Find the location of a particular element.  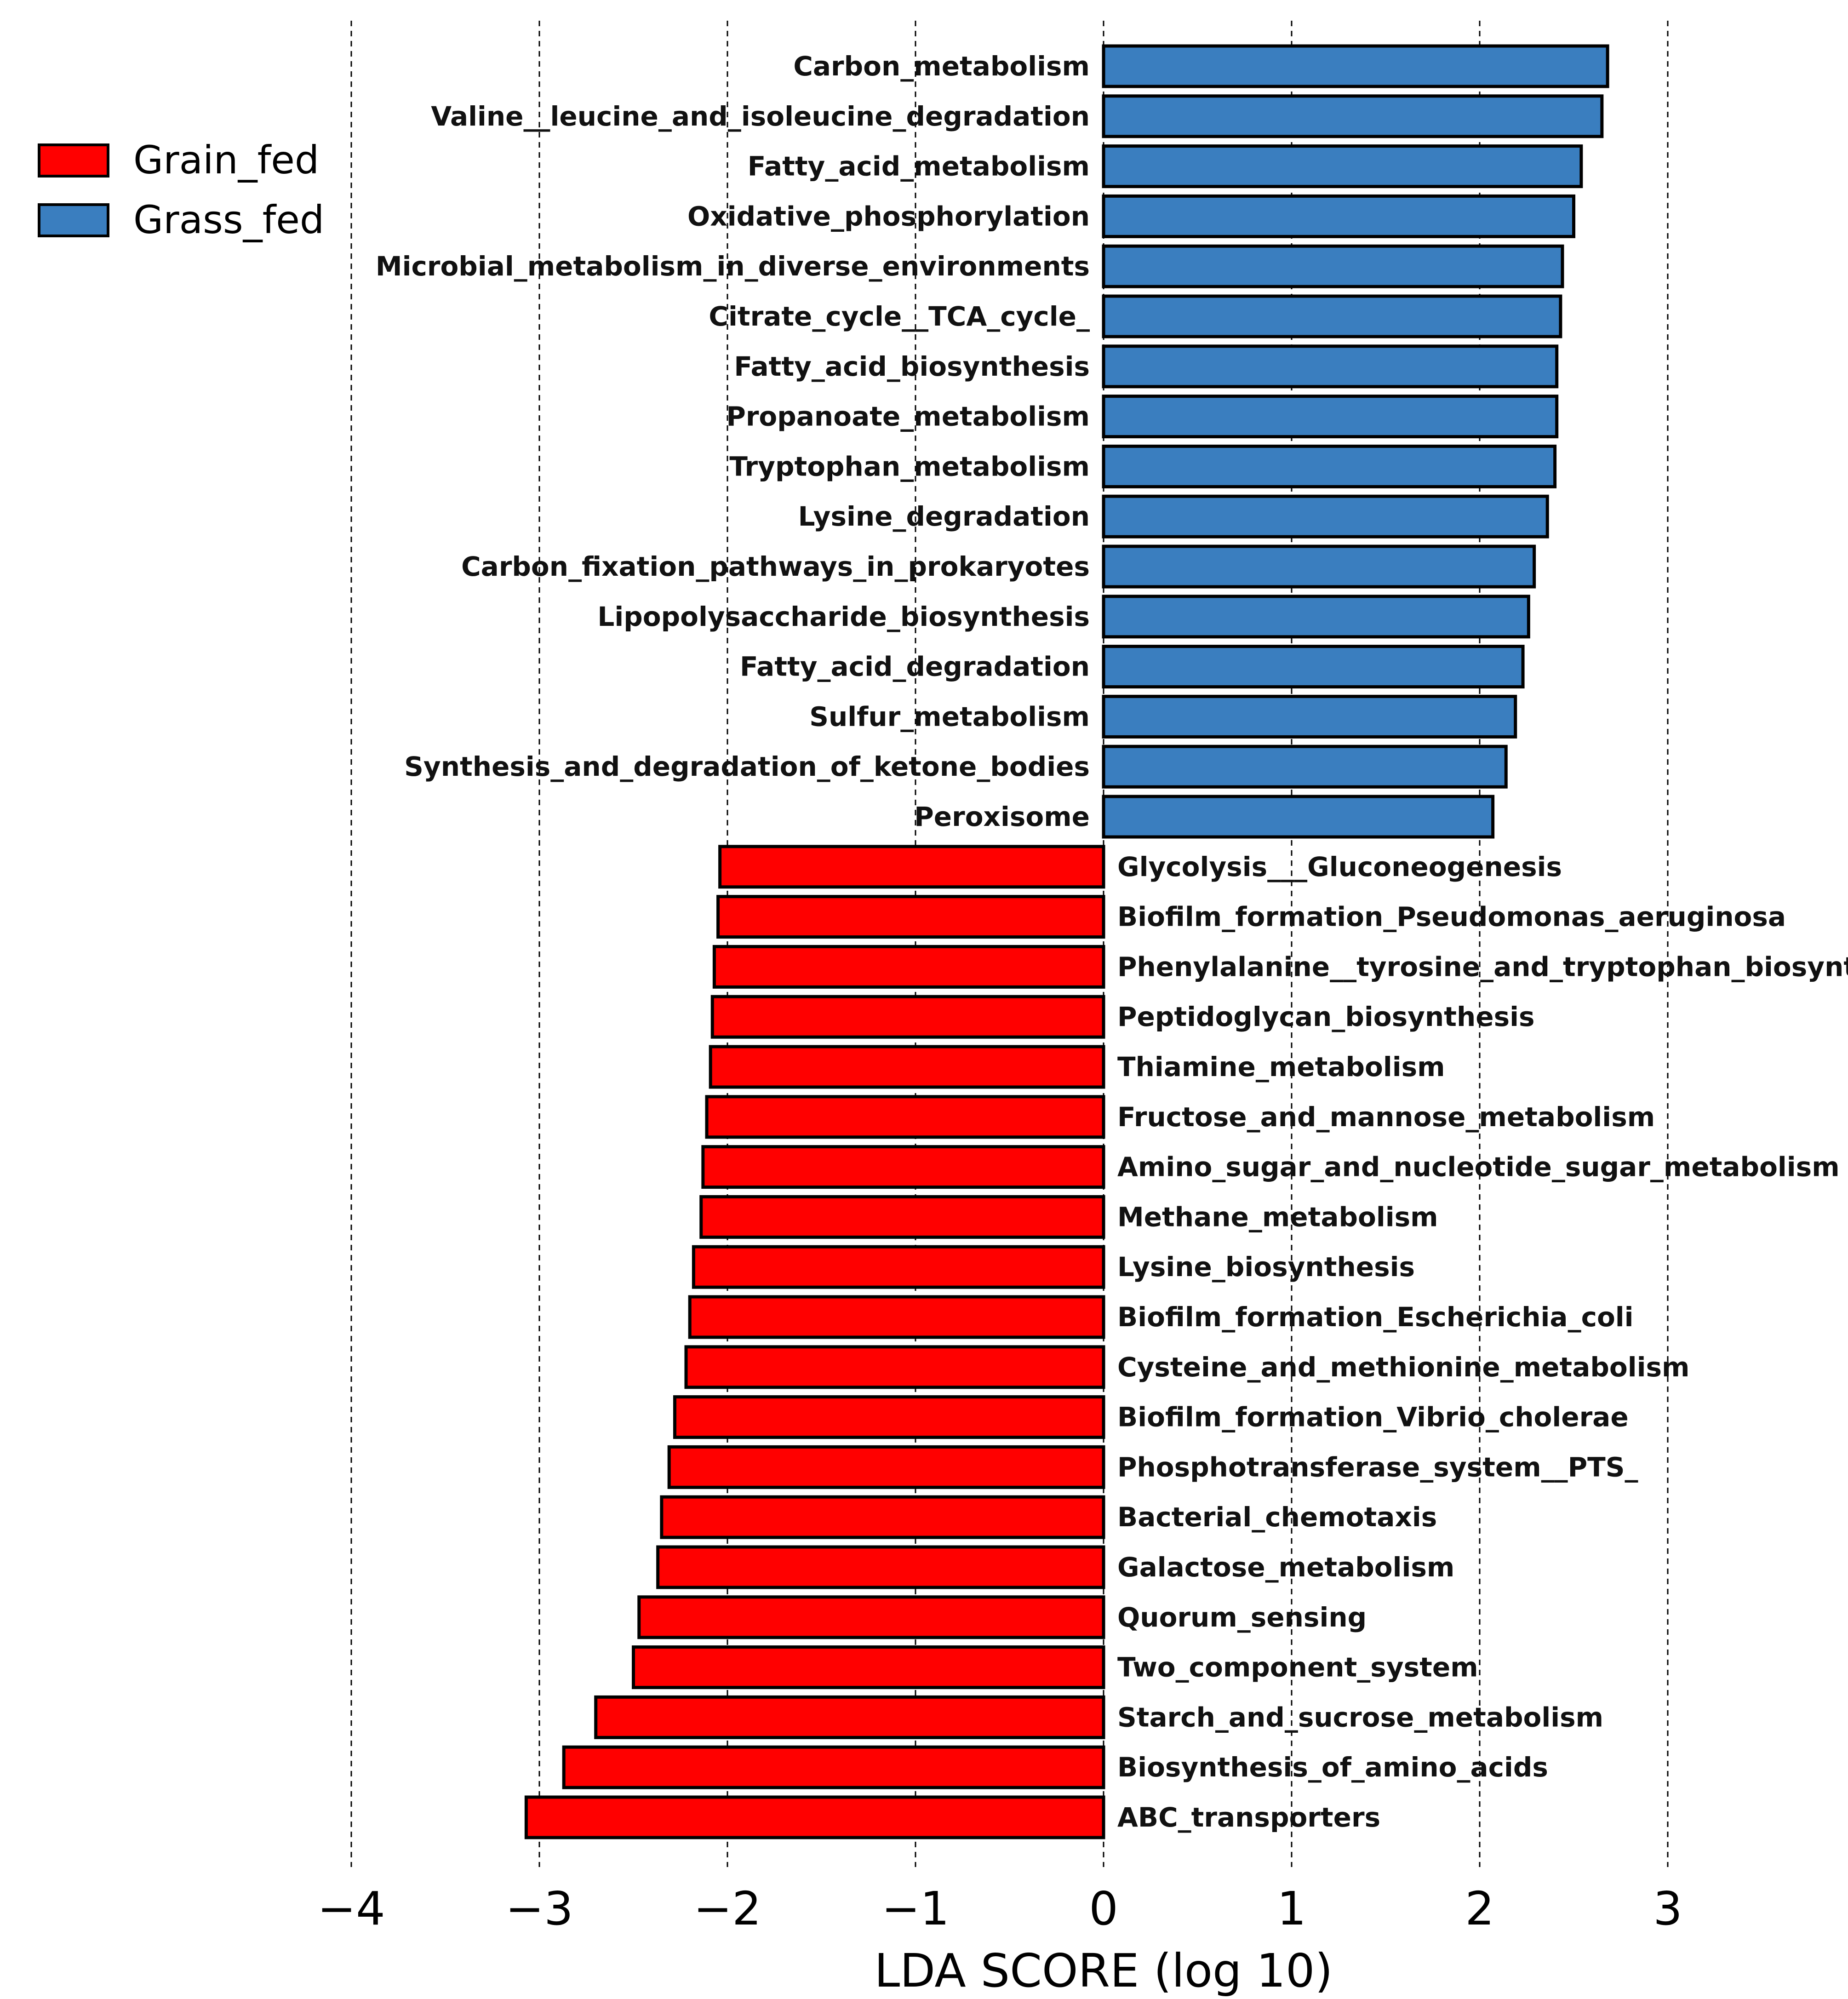

x-tick-label: 1 is located at coordinates (1292, 1909).